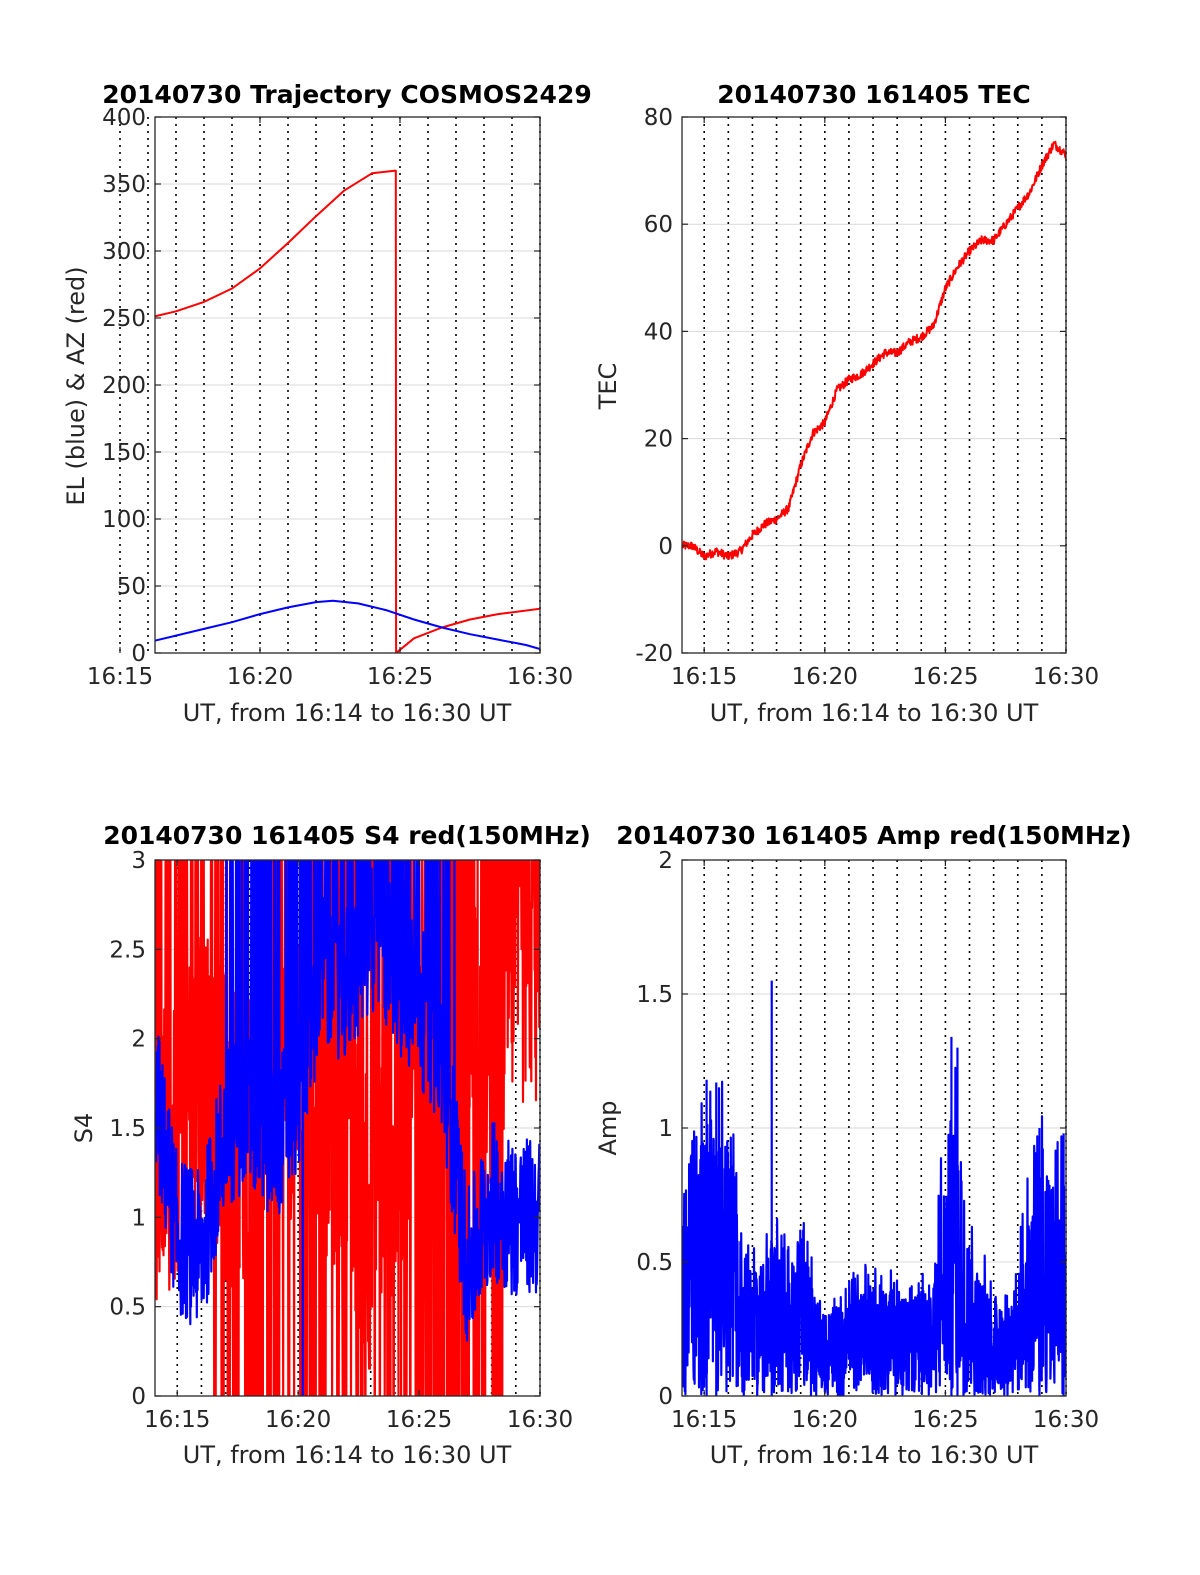  Describe the element at coordinates (347, 411) in the screenshot. I see `trajectory-series-red` at that location.